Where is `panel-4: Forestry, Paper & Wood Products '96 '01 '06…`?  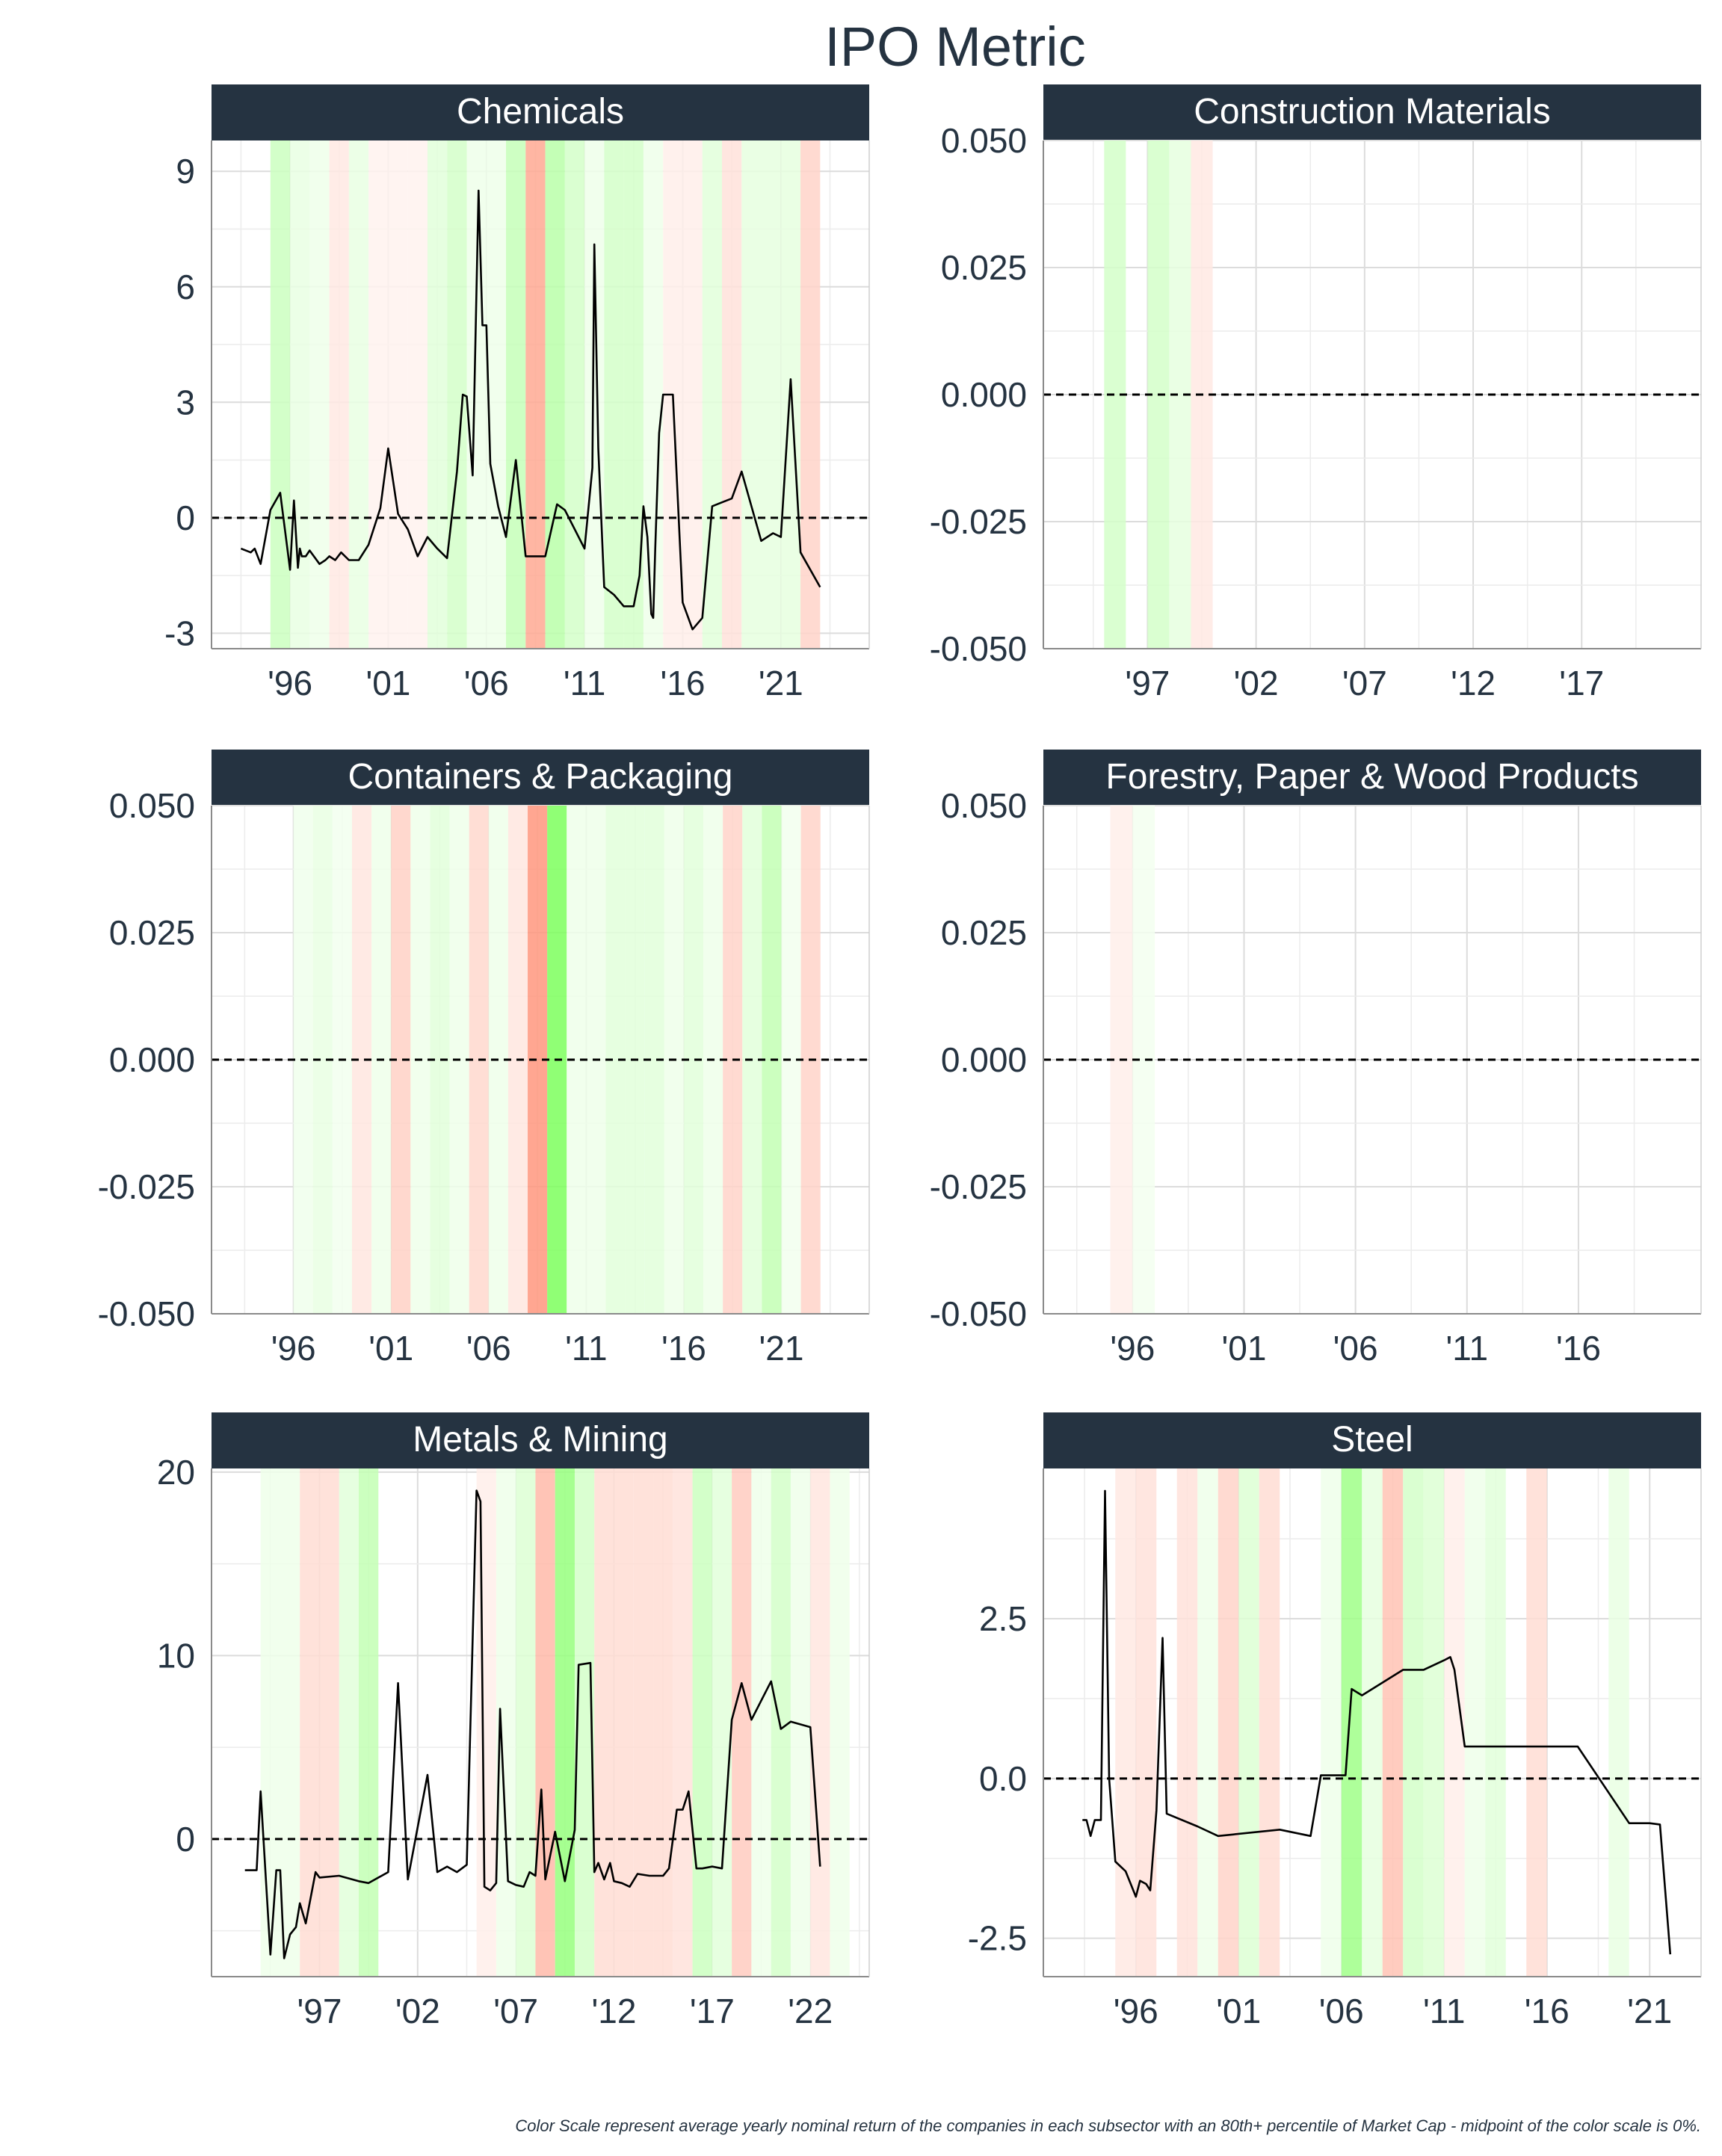
panel-4: Forestry, Paper & Wood Products '96 '01 '06… is located at coordinates (1316, 1059).